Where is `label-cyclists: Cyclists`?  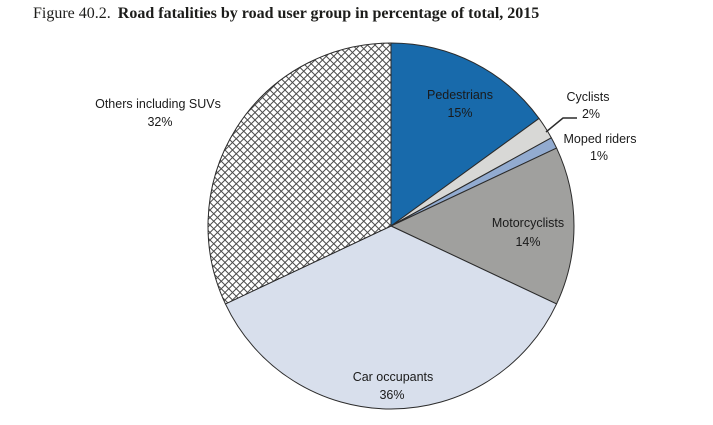 label-cyclists: Cyclists is located at coordinates (587, 97).